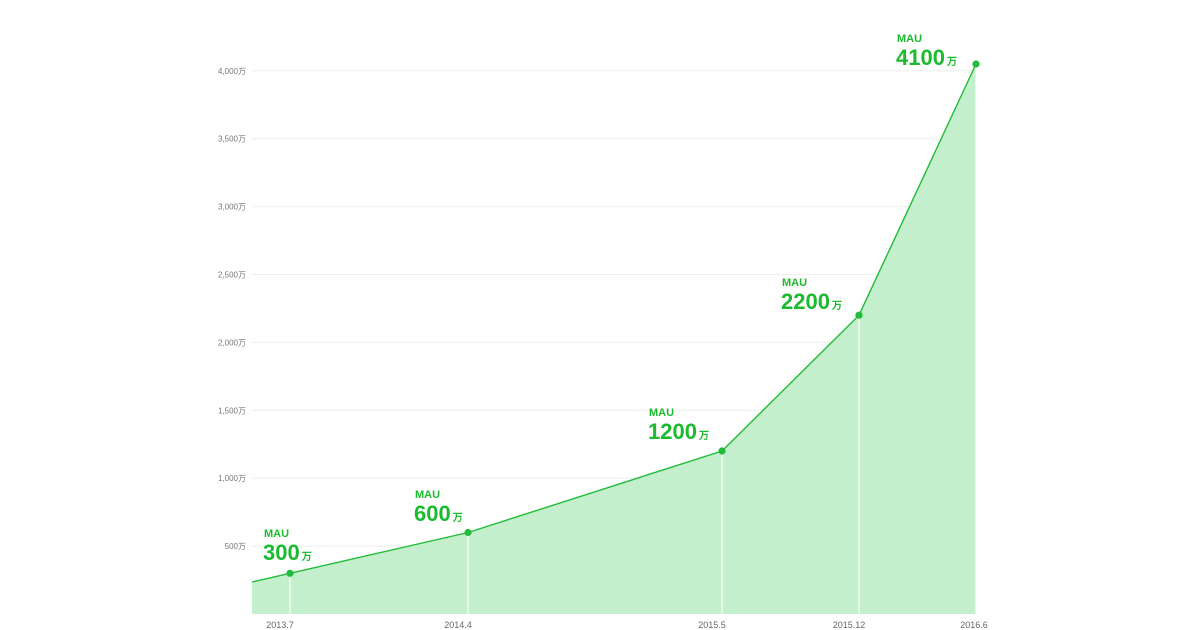 This screenshot has height=630, width=1200. Describe the element at coordinates (232, 342) in the screenshot. I see `y-tick-label: 2,000万` at that location.